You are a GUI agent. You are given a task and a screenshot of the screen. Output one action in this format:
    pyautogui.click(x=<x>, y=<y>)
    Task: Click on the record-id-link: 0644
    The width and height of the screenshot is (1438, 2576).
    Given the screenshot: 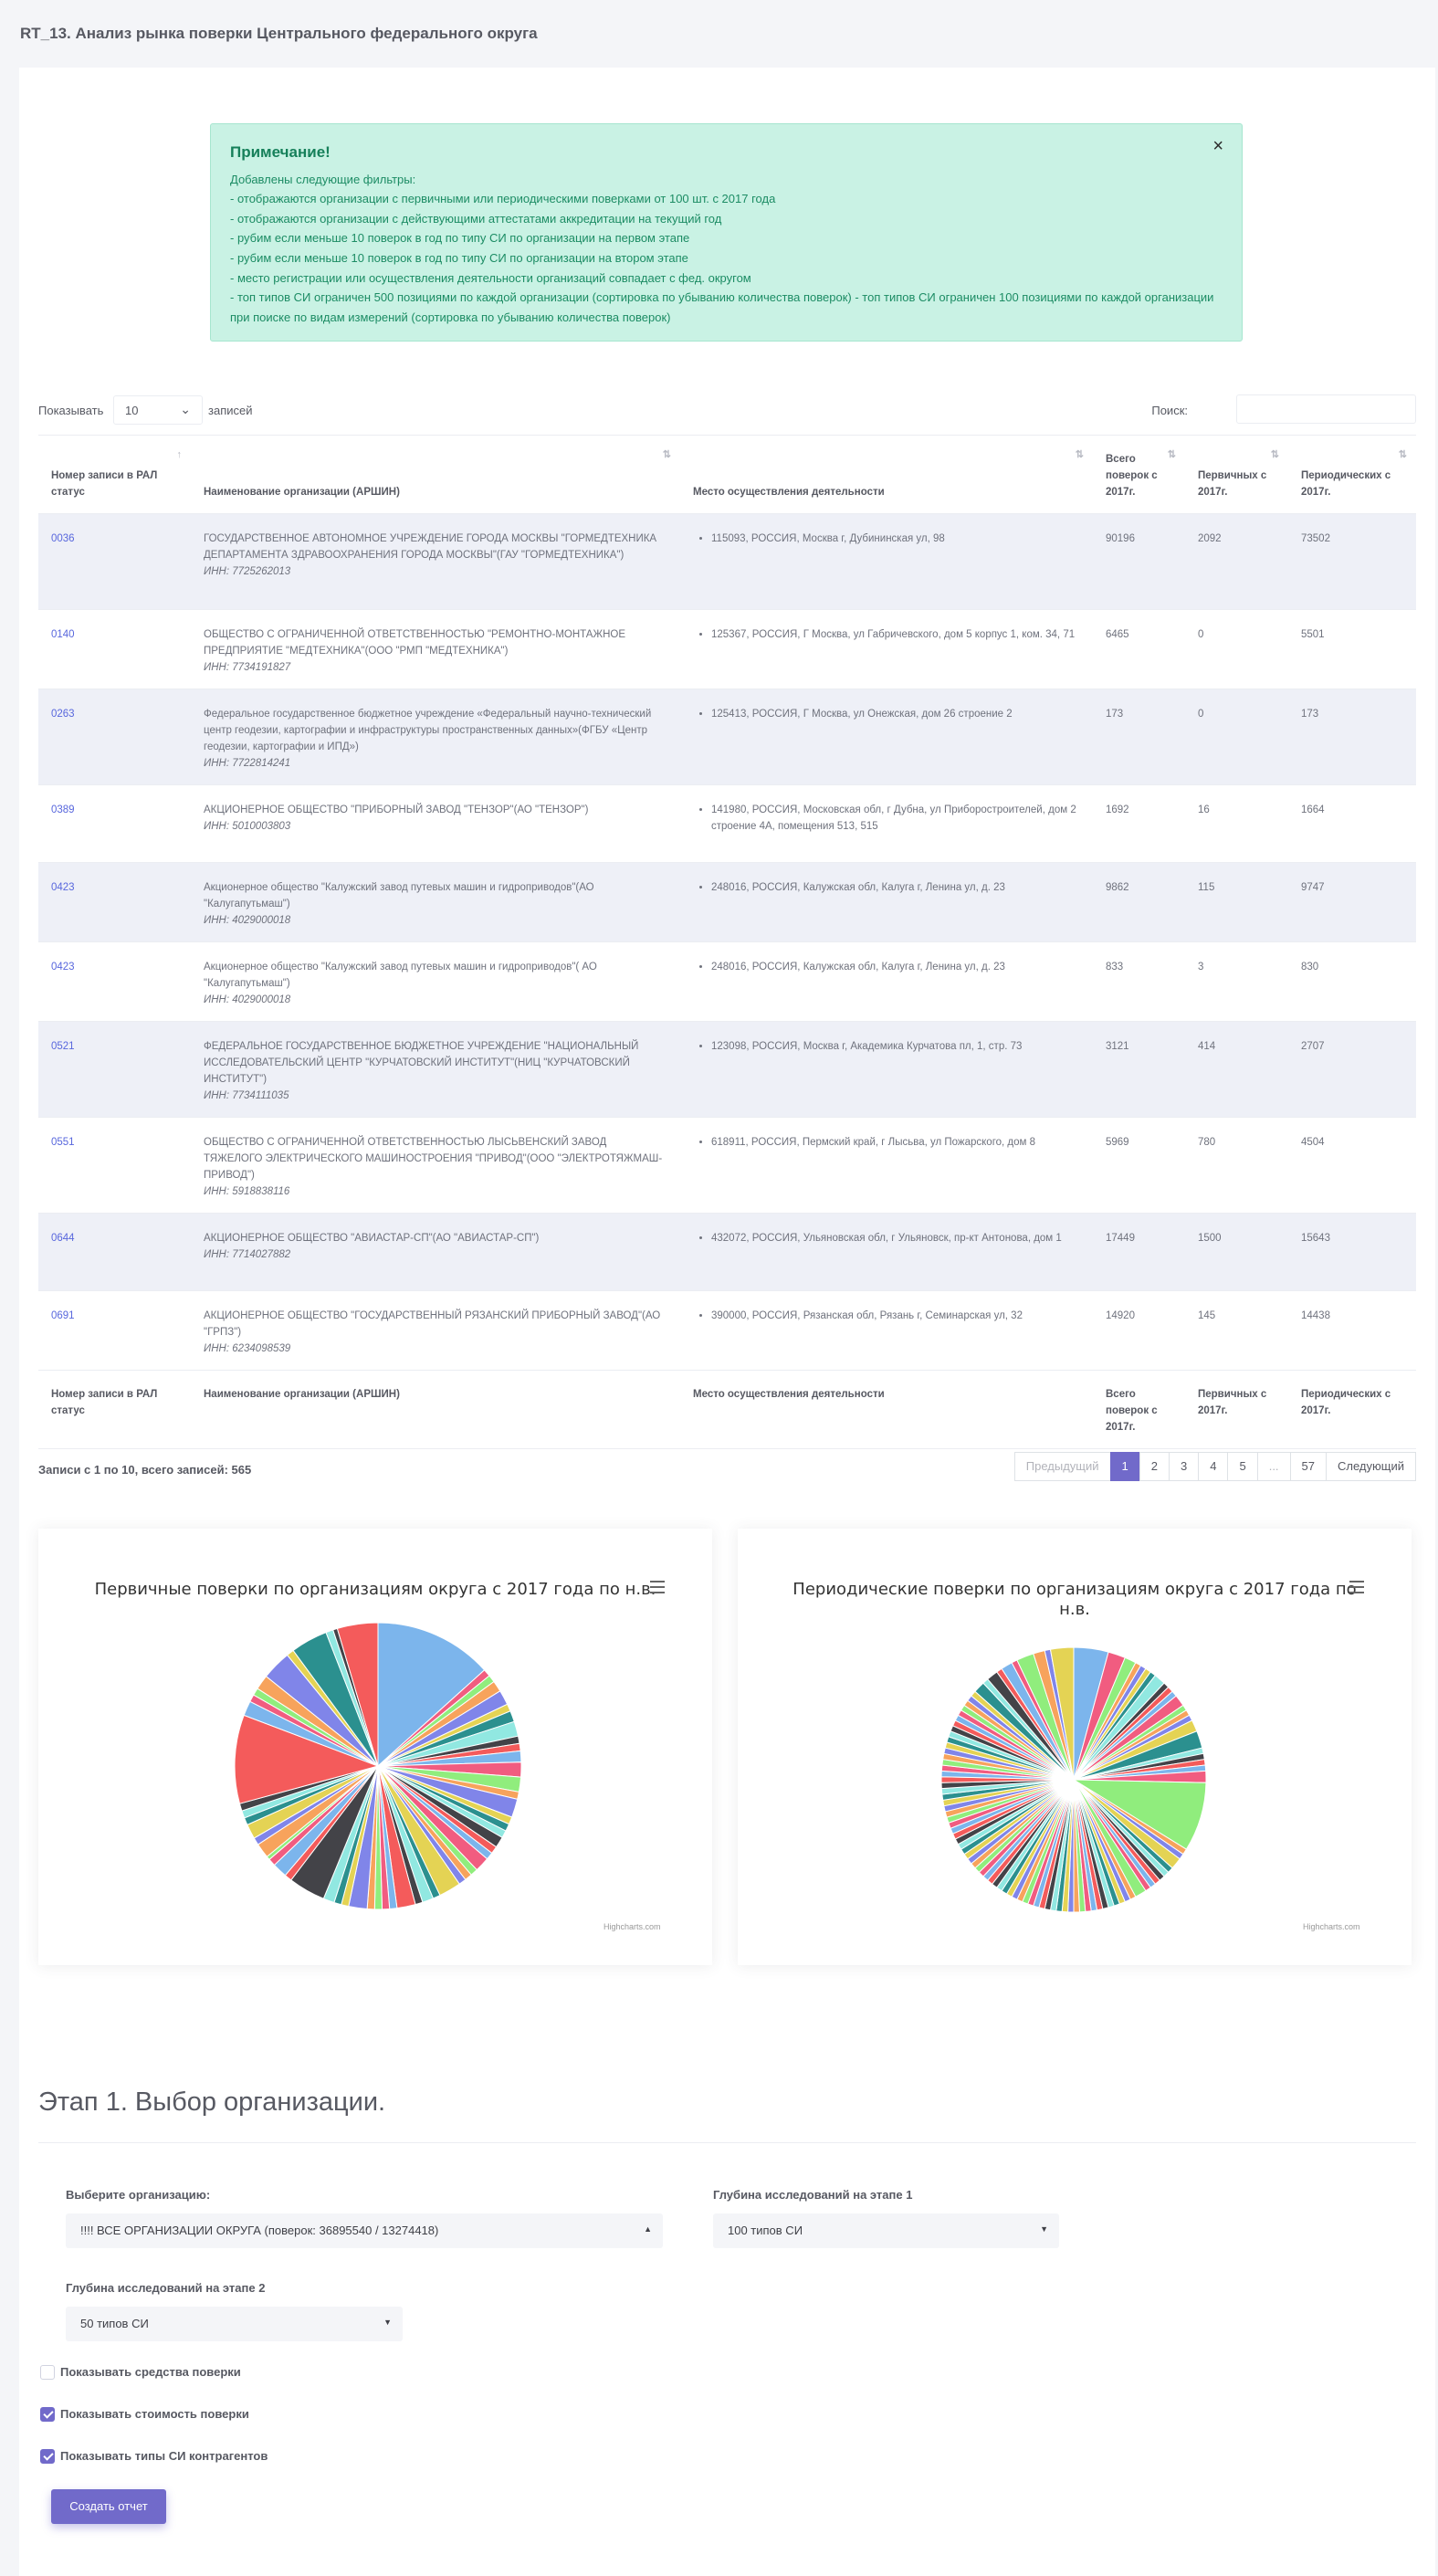 What is the action you would take?
    pyautogui.click(x=63, y=1238)
    